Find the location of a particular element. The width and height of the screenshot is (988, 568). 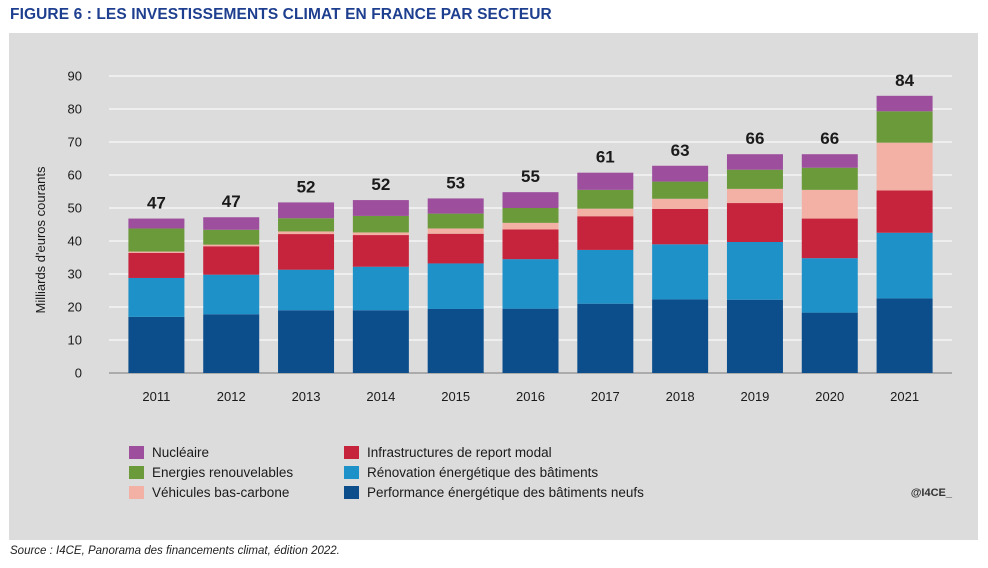

x-tick-label: 2011 is located at coordinates (156, 396).